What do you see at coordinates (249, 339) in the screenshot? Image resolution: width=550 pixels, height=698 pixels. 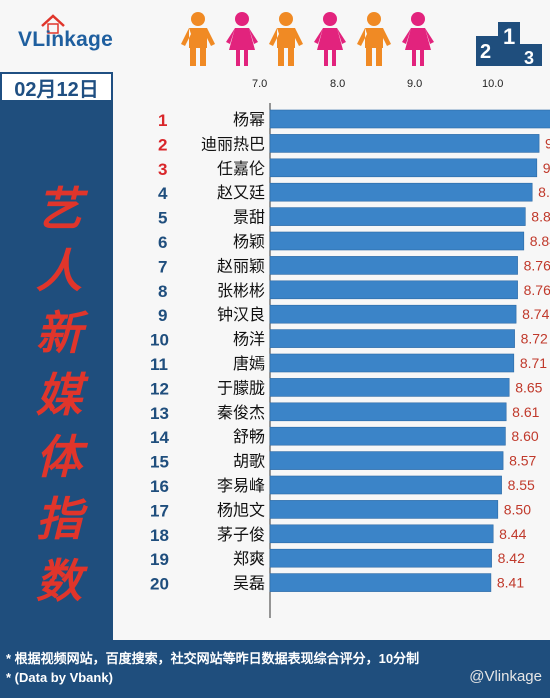 I see `name-label: 杨洋` at bounding box center [249, 339].